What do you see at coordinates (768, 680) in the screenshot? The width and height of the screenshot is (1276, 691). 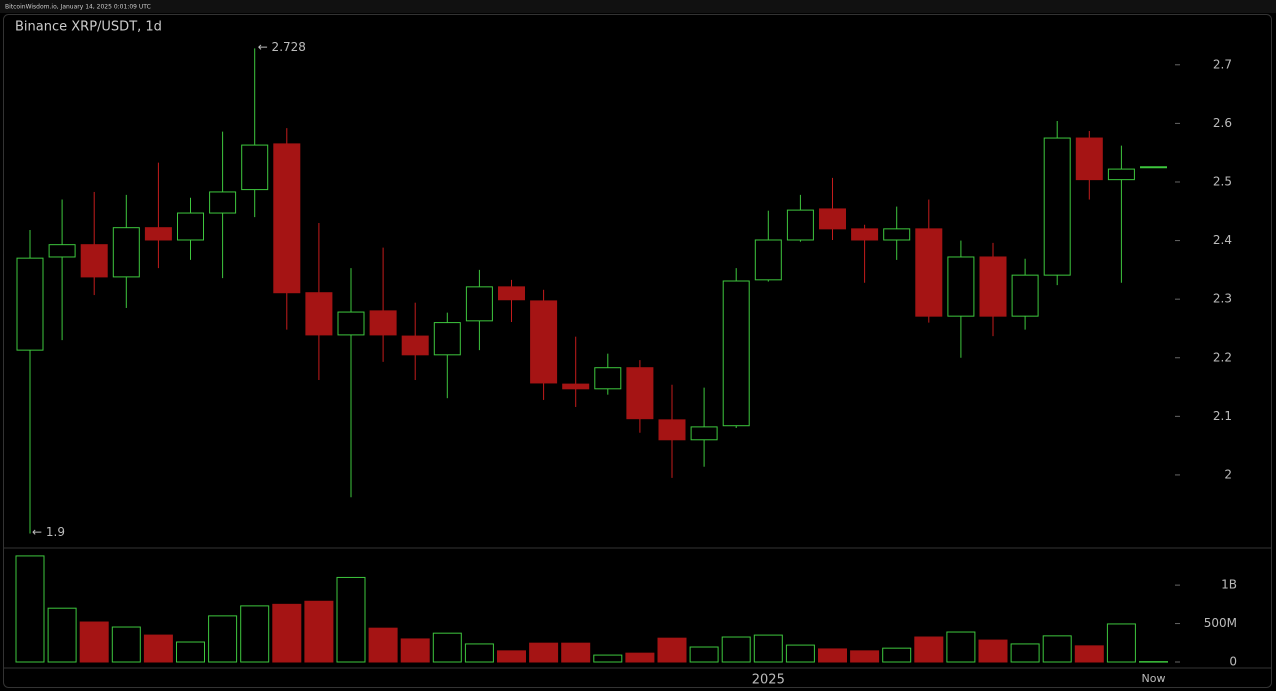 I see `x-tick-label: 2025` at bounding box center [768, 680].